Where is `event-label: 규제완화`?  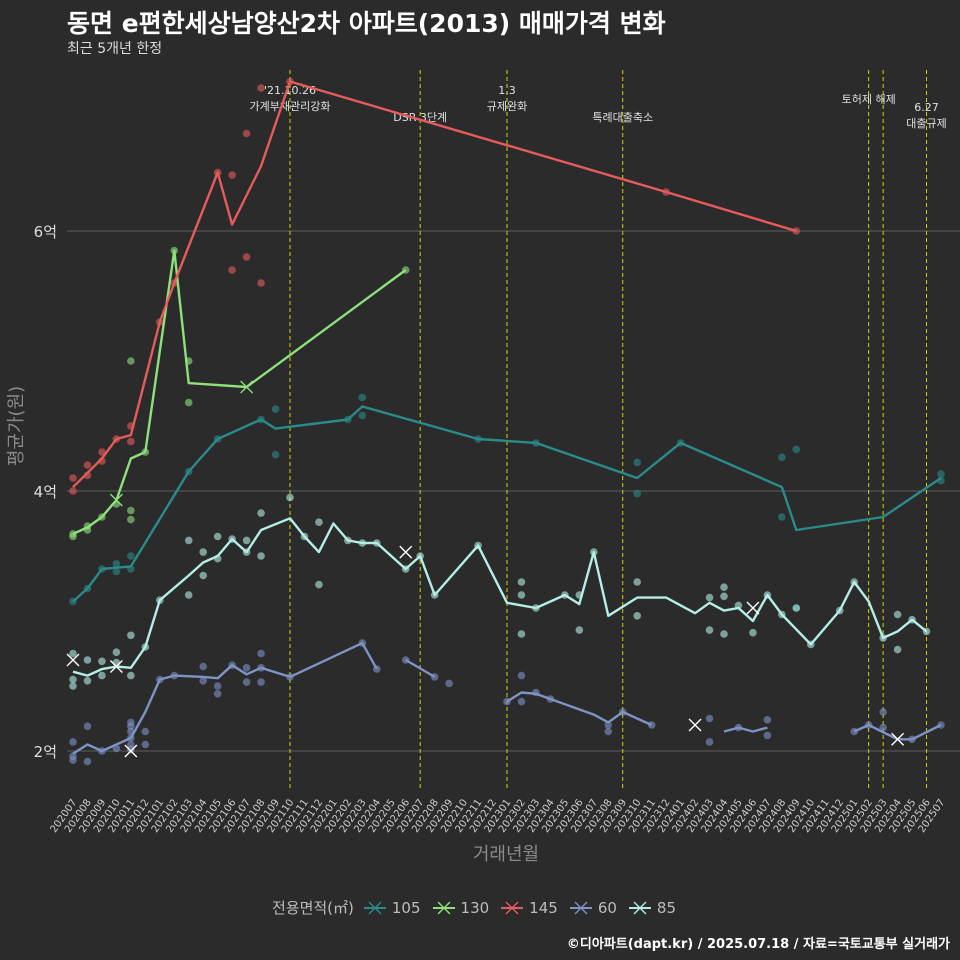
event-label: 규제완화 is located at coordinates (507, 106).